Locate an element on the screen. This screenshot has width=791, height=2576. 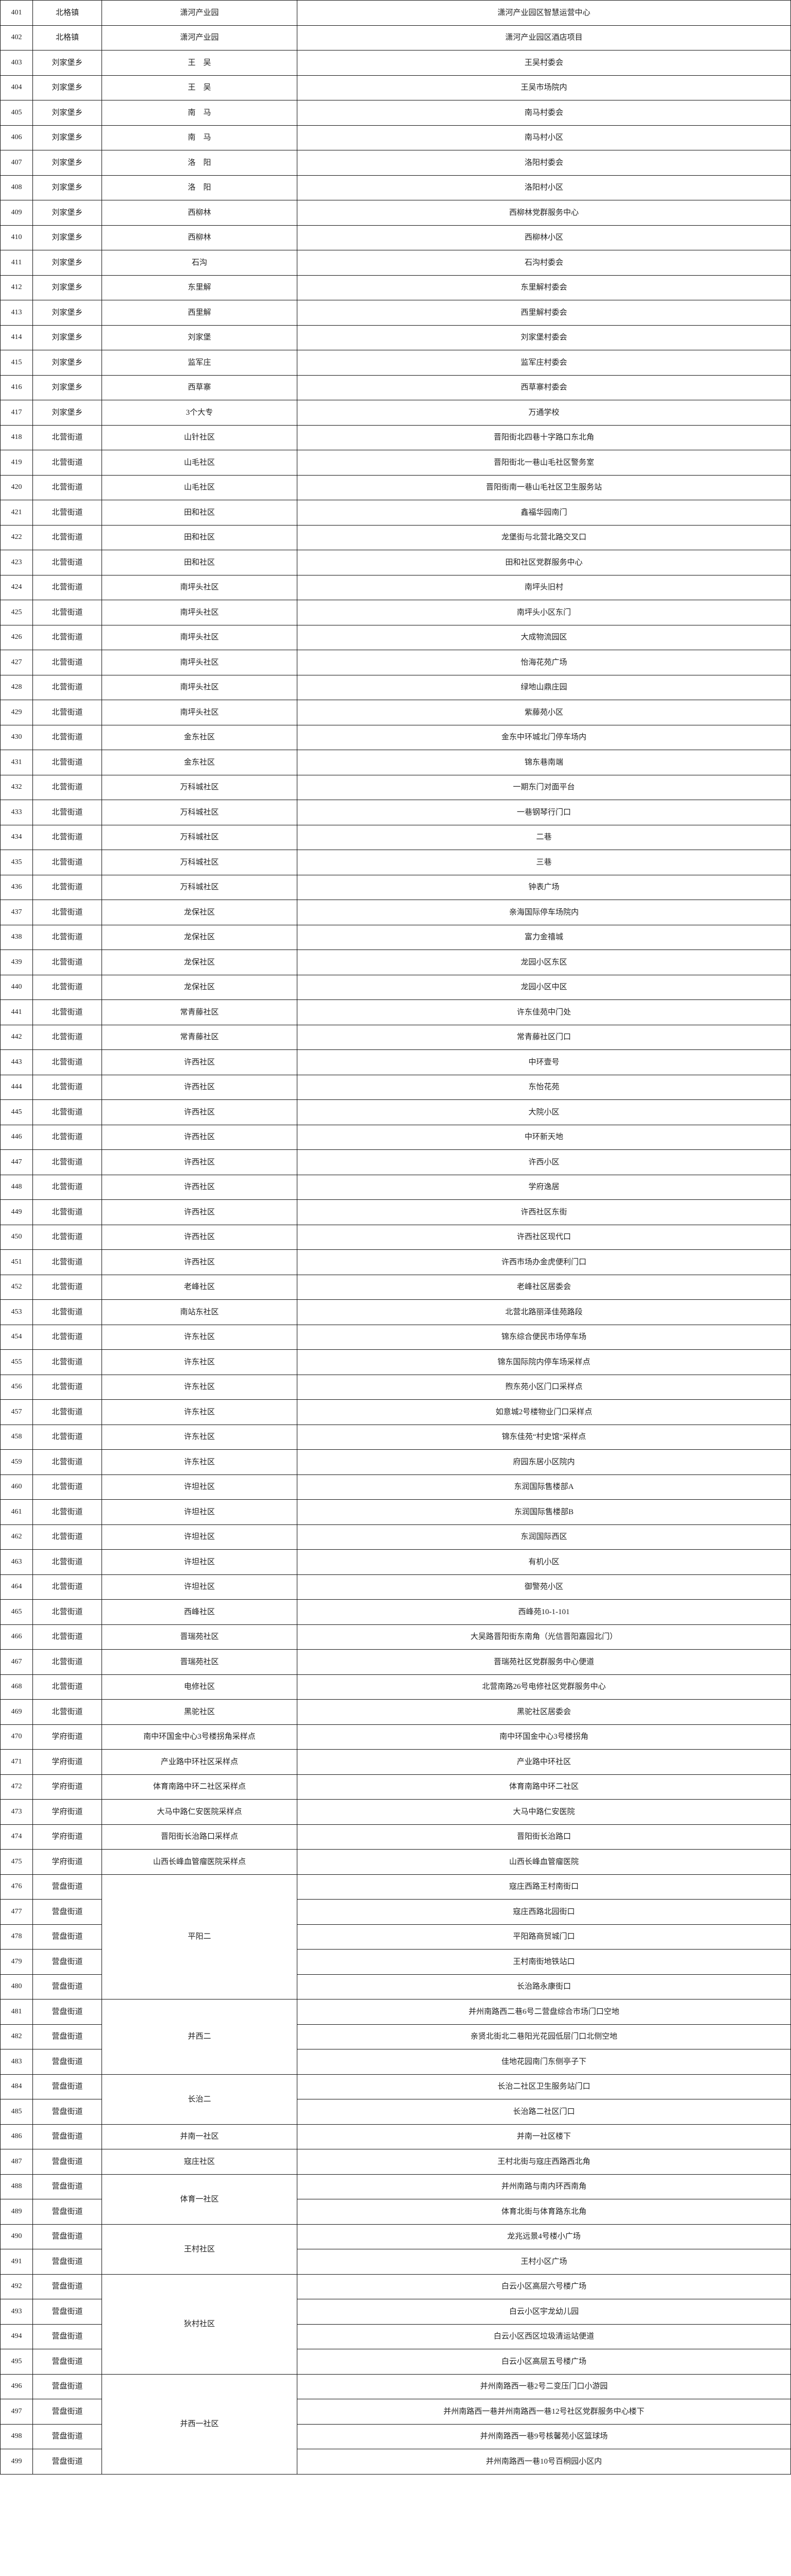
table-row: 431 北营街道 金东社区 锦东巷南端 is located at coordinates (396, 762).